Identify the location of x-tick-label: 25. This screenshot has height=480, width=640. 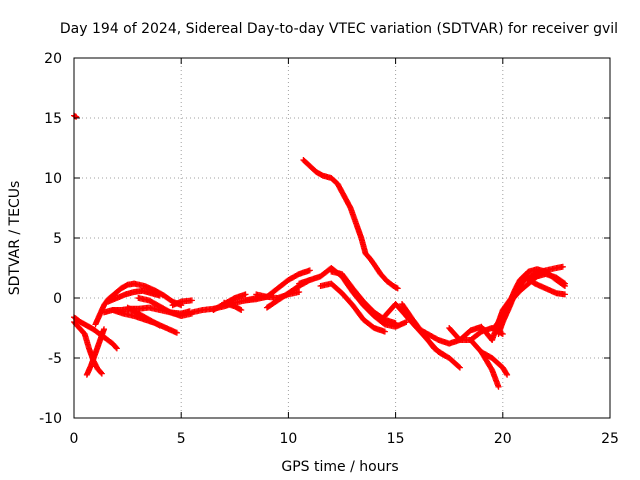
(610, 439).